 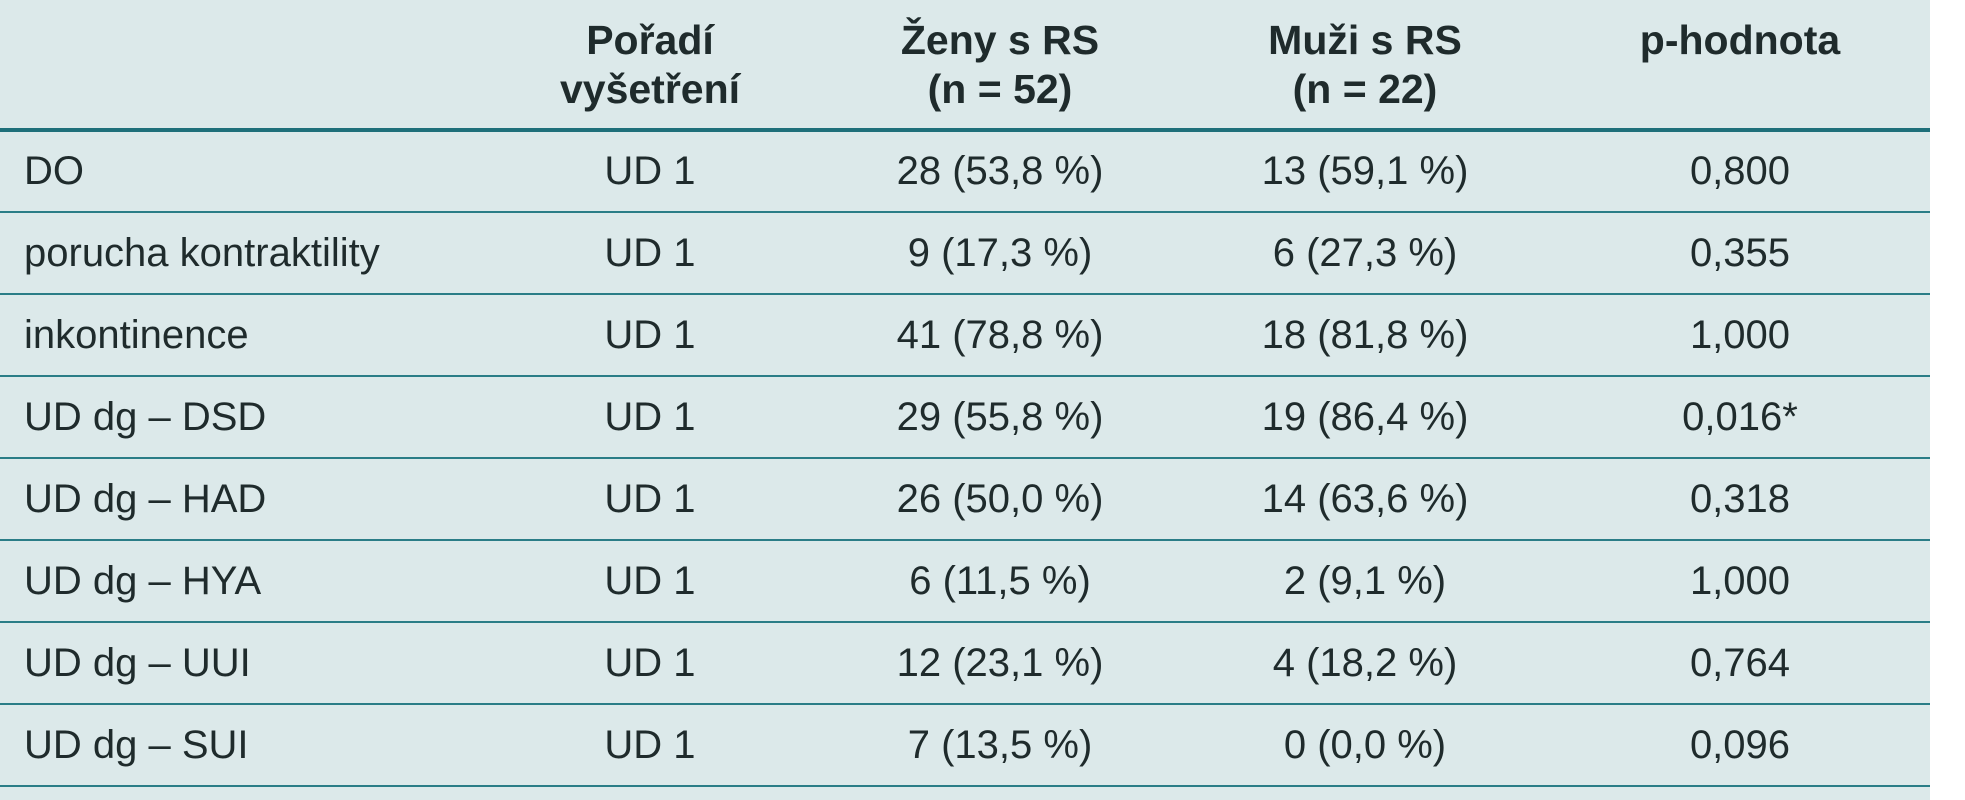 I want to click on row-label: UD dg – SUI, so click(x=240, y=745).